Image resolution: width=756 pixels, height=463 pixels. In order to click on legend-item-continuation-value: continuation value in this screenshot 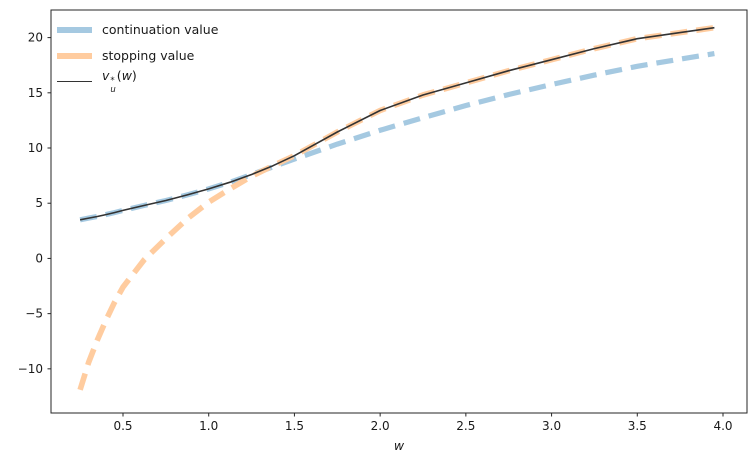, I will do `click(137, 29)`.